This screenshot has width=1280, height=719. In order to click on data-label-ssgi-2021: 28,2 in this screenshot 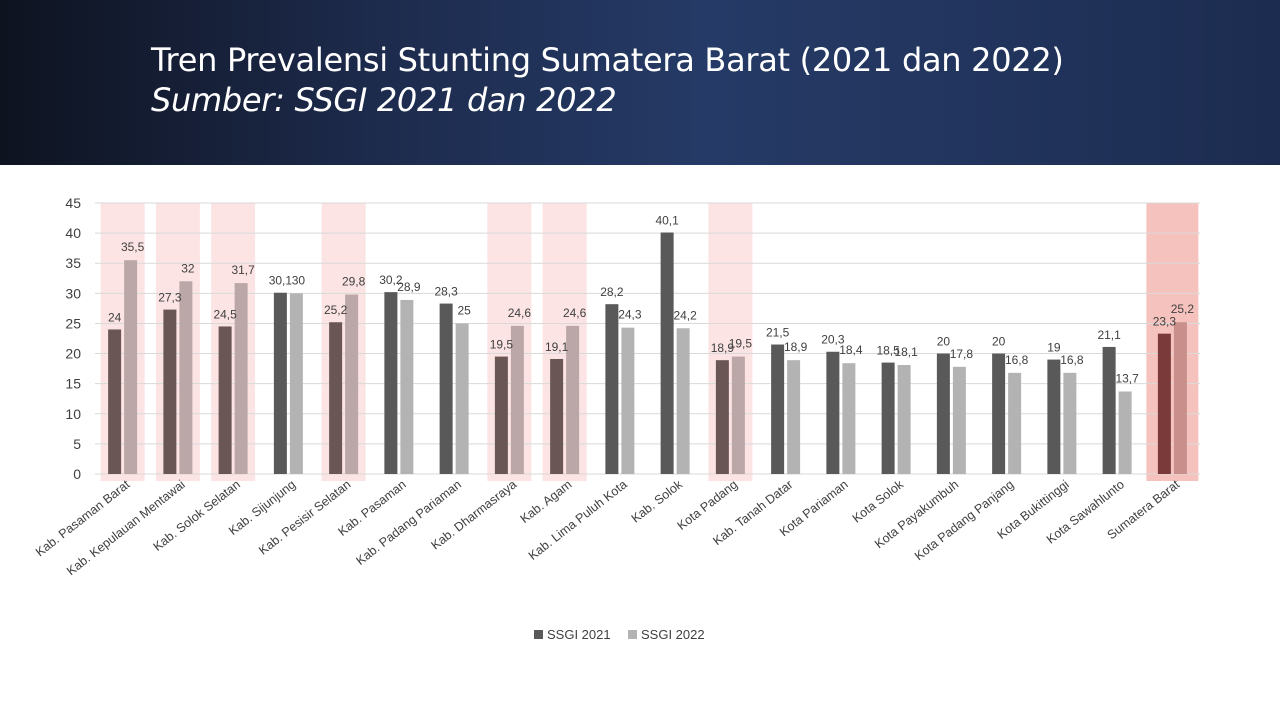, I will do `click(612, 292)`.